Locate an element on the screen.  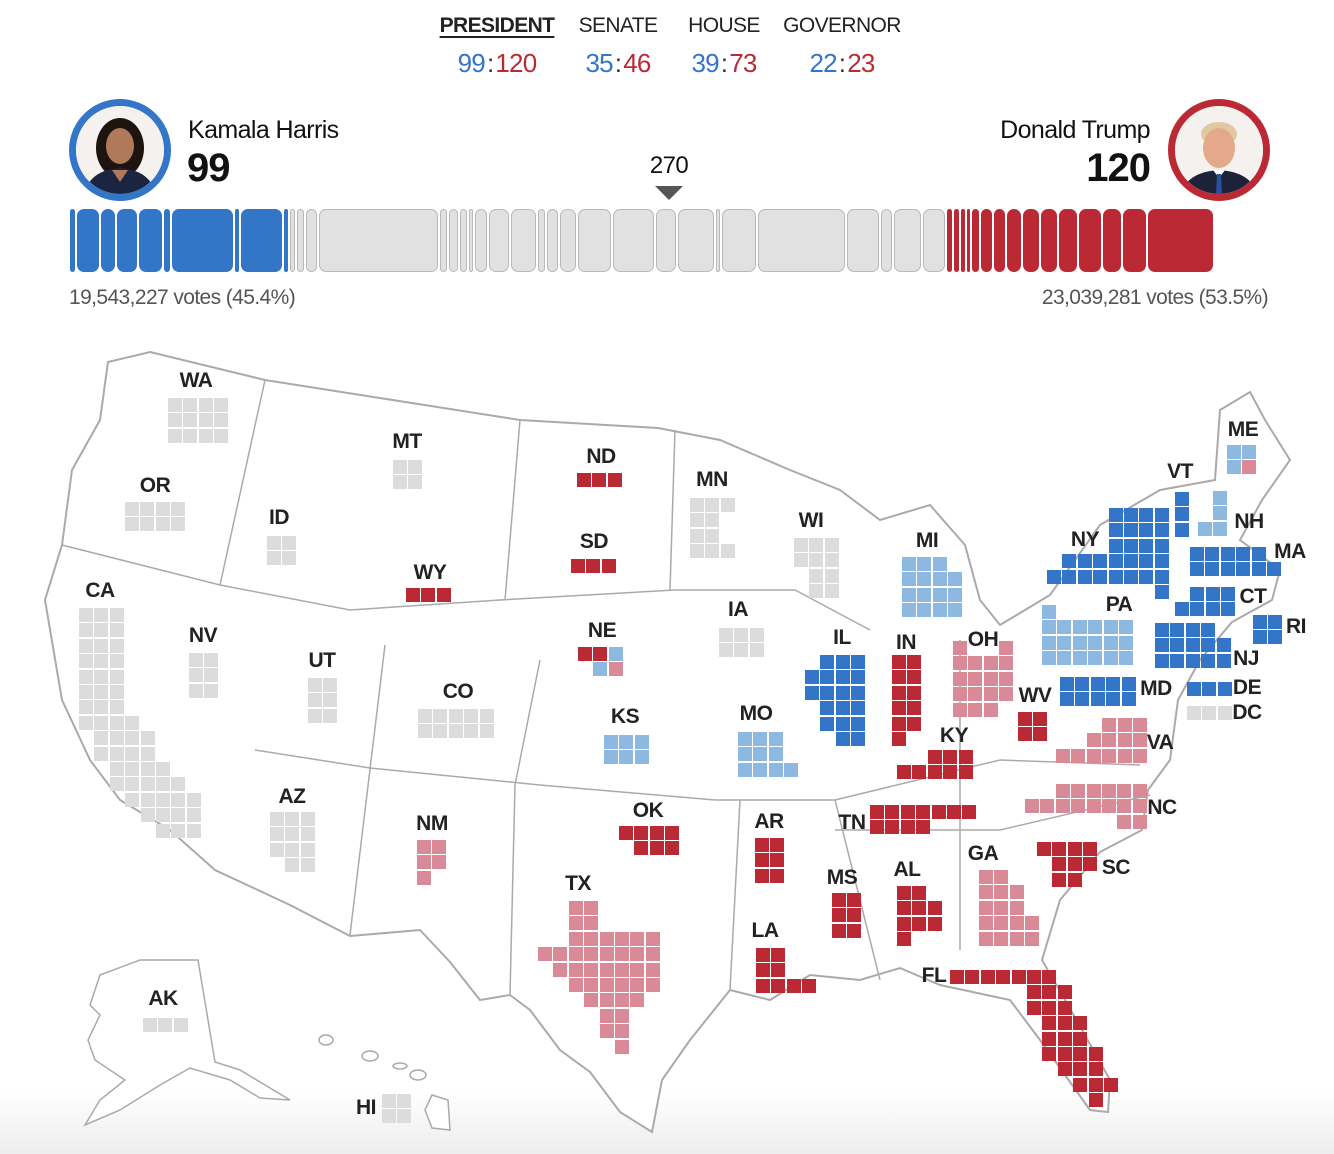
state-label-ut: UT is located at coordinates (322, 660).